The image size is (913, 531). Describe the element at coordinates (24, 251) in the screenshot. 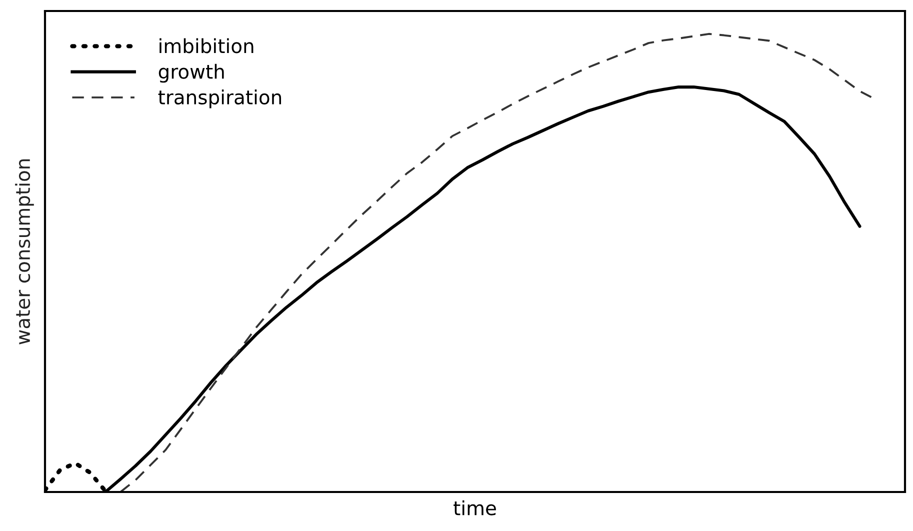

I see `y-axis-title: water consumption` at that location.